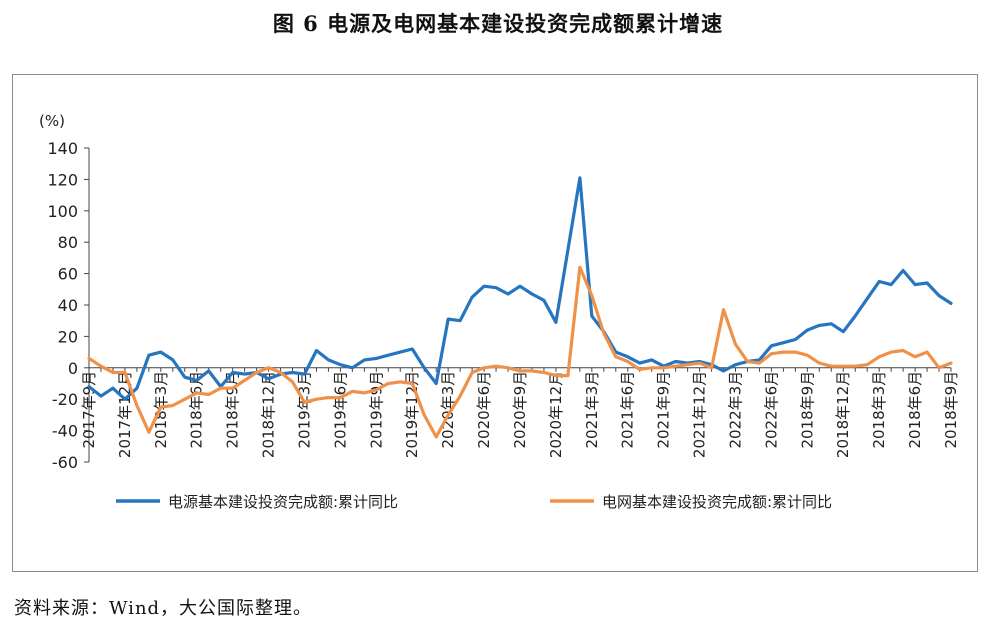 The height and width of the screenshot is (631, 996). I want to click on y-tick-label: -20, so click(65, 399).